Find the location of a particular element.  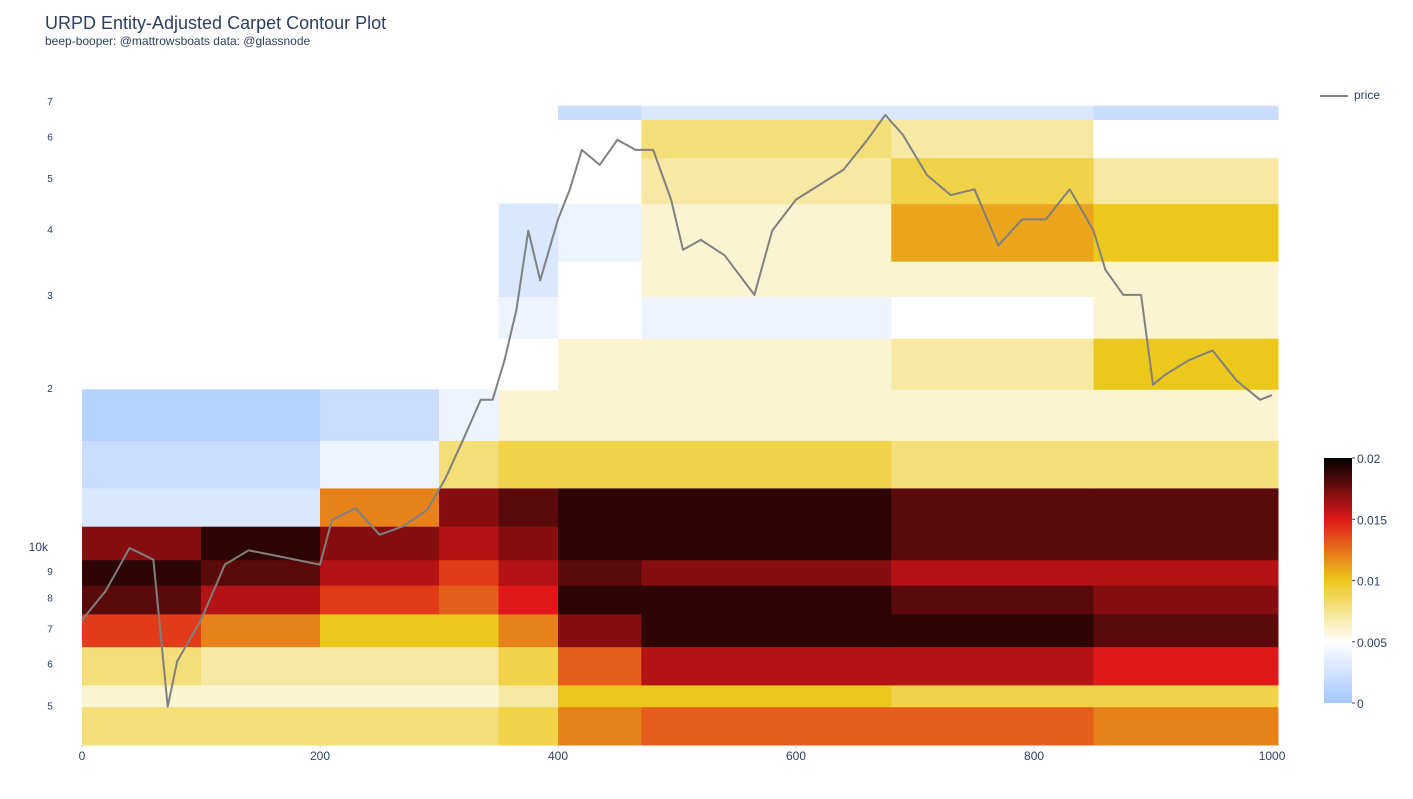

y-tick-label: 2 is located at coordinates (50, 389).